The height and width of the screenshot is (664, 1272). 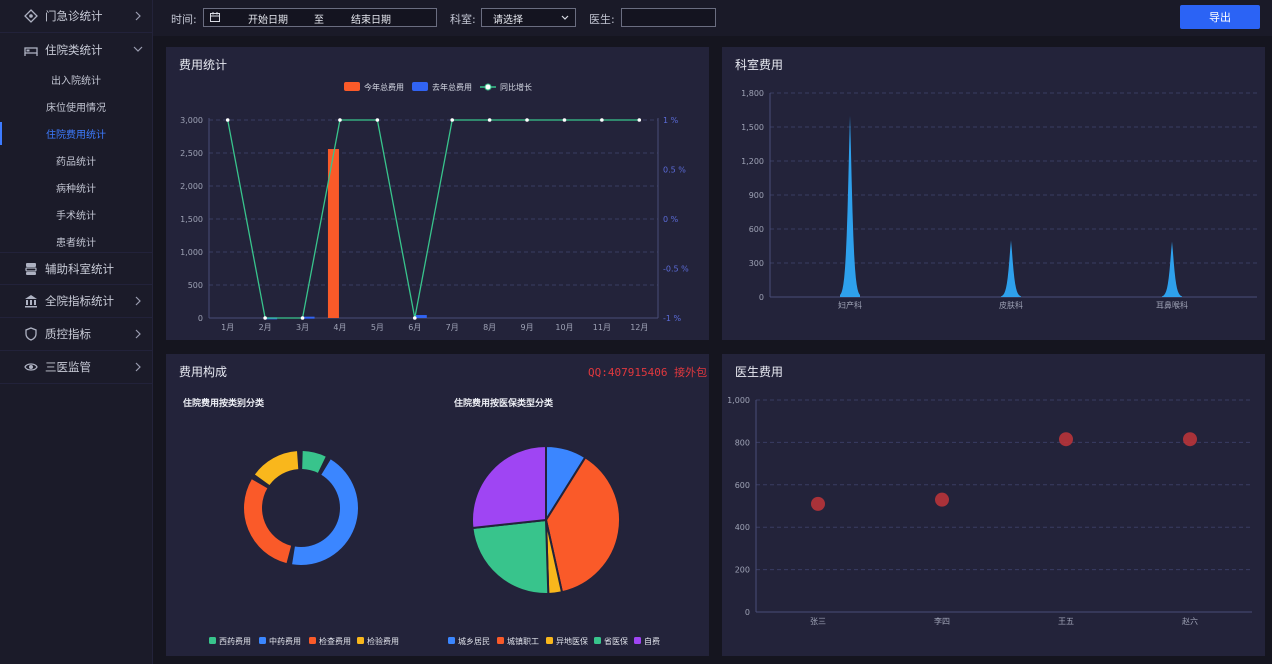 What do you see at coordinates (452, 87) in the screenshot?
I see `legend-label: 去年总费用` at bounding box center [452, 87].